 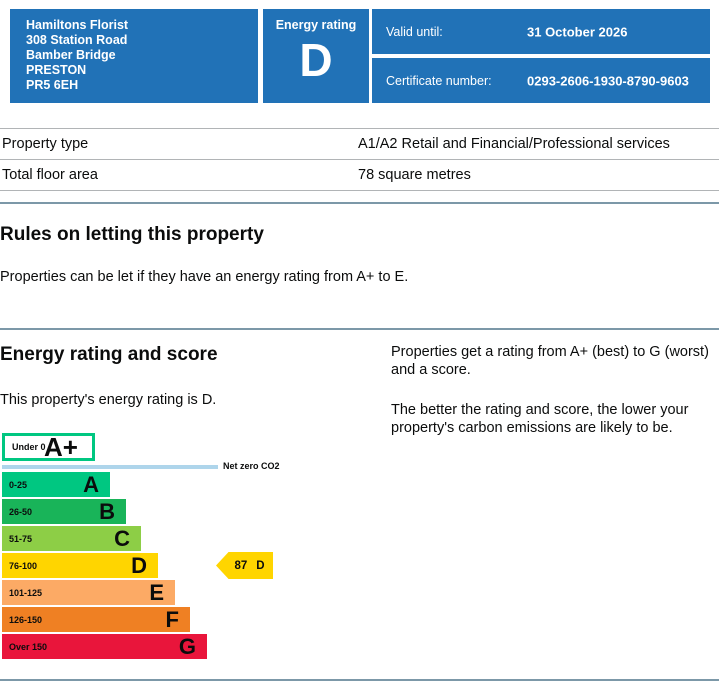 I want to click on energy-rating-value: D, so click(x=316, y=60).